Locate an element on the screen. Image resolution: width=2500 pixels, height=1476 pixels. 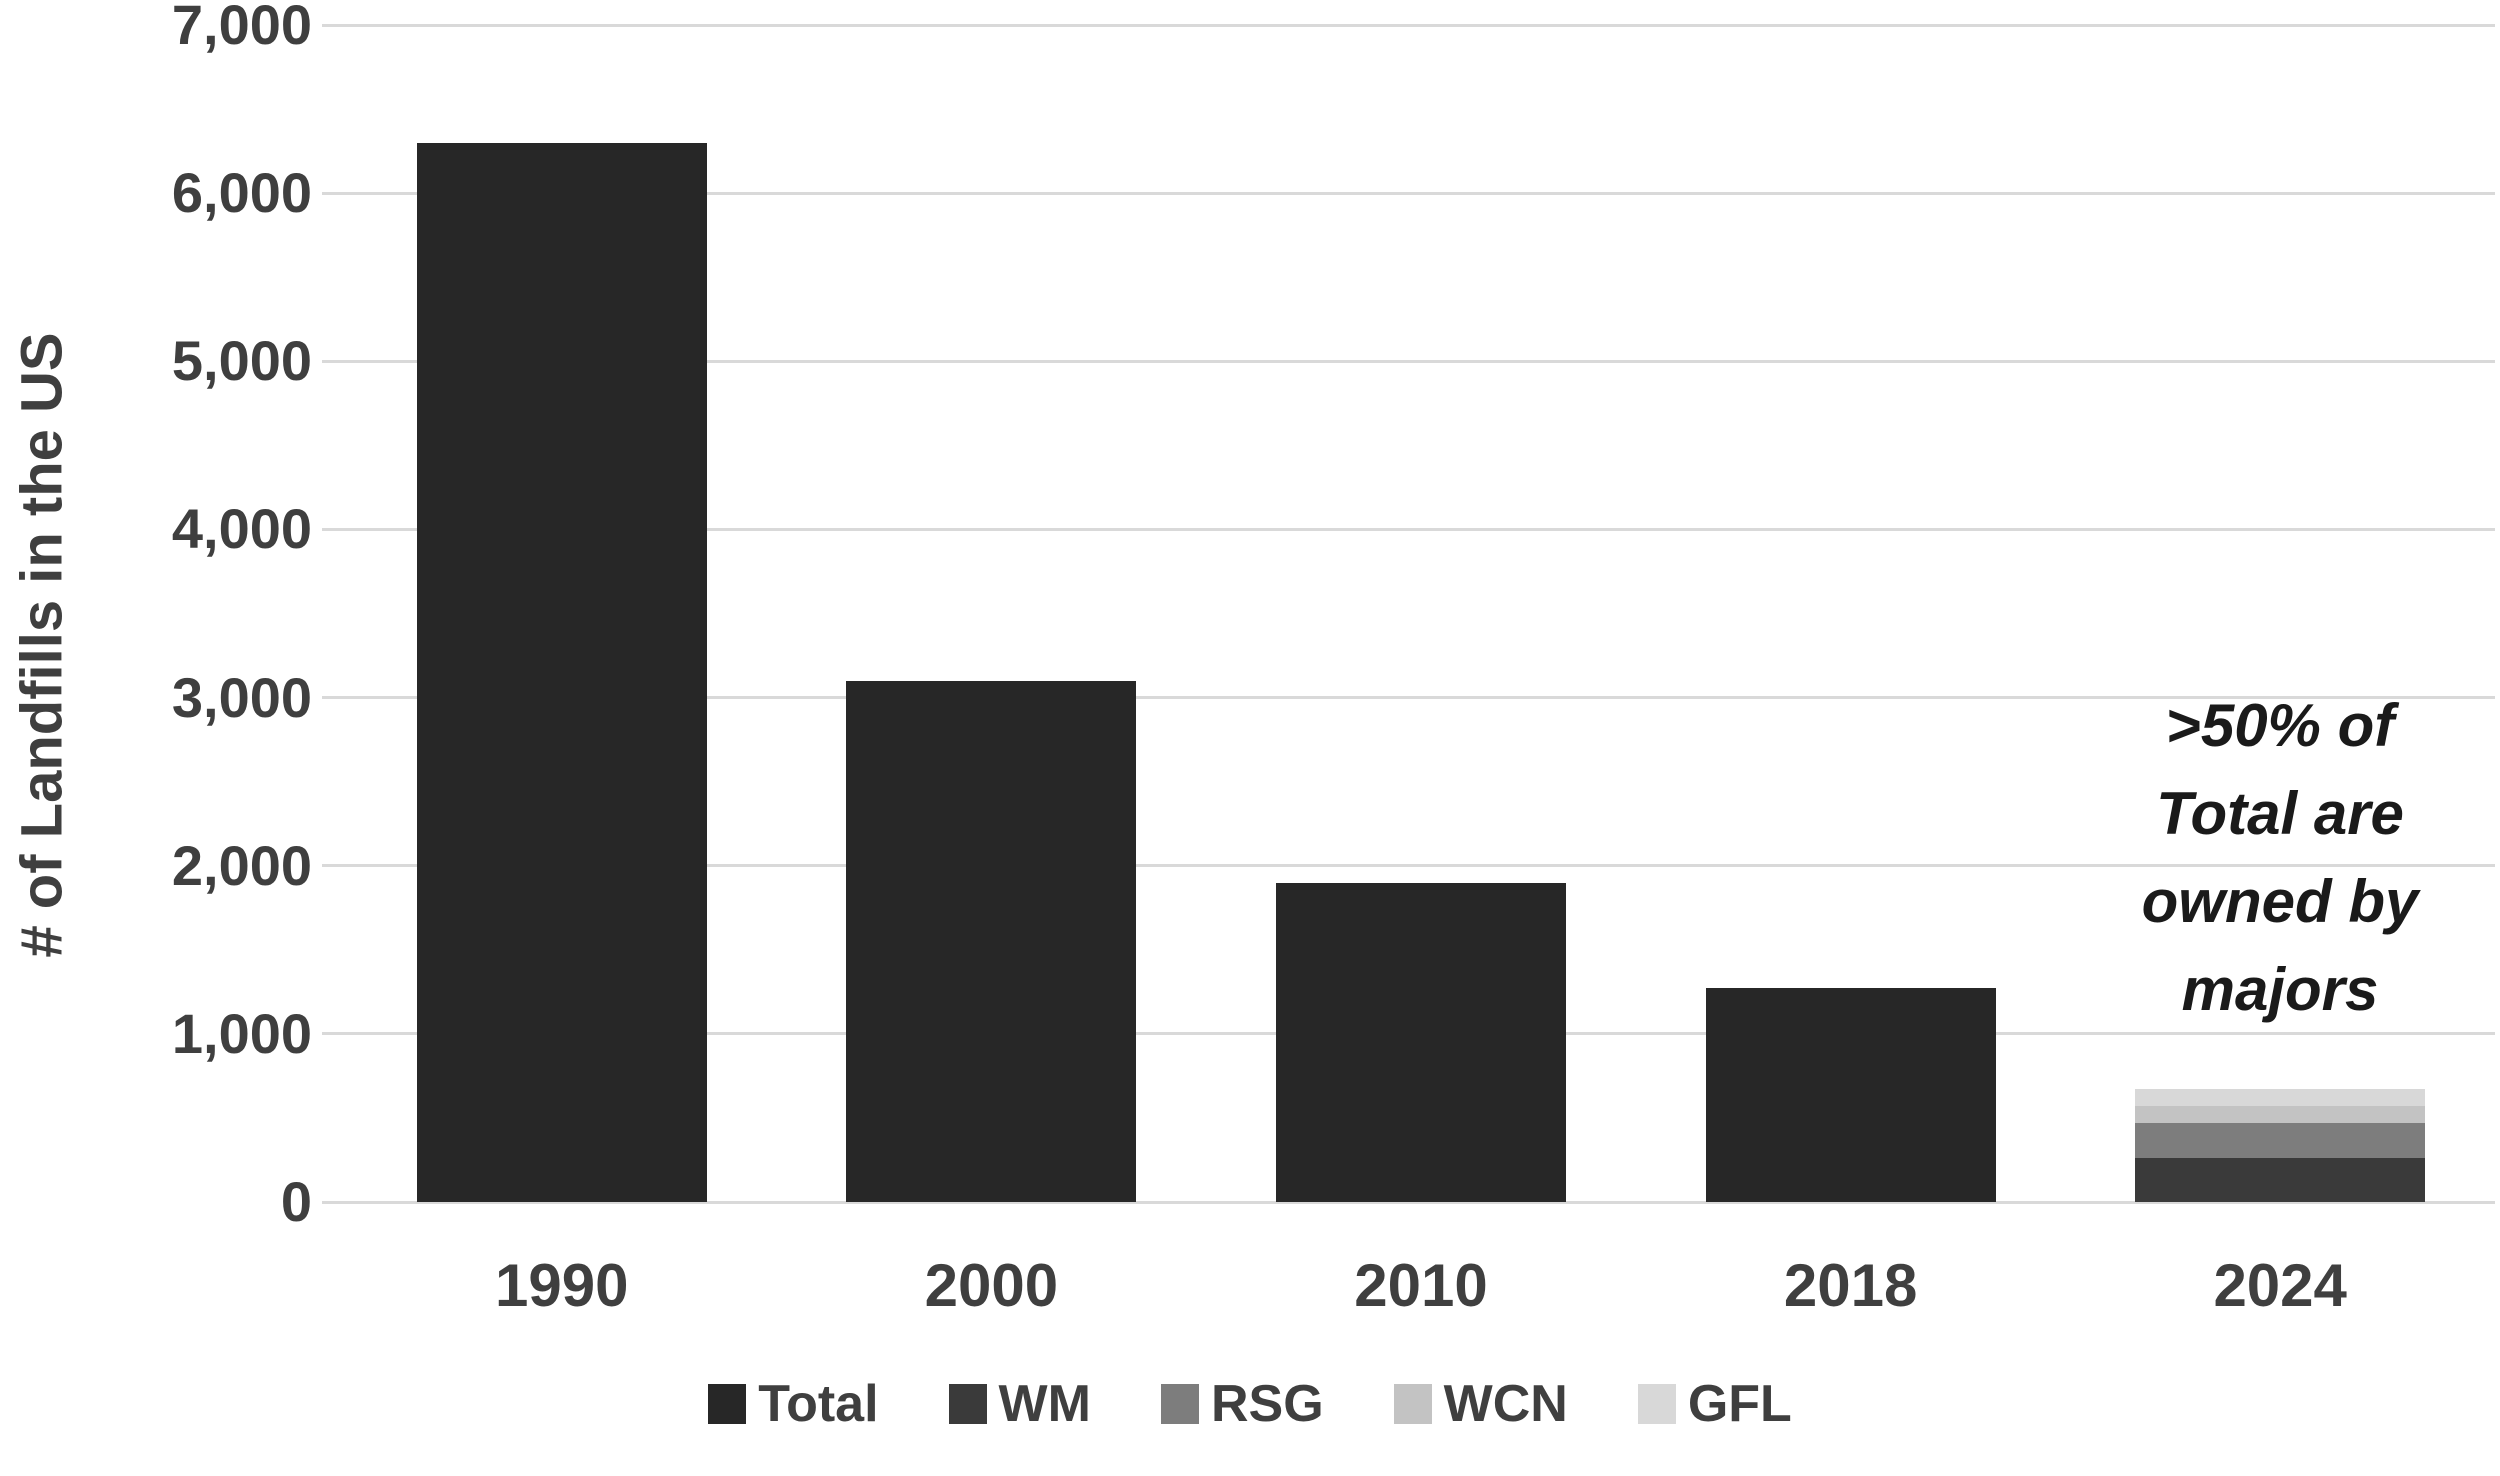
y-tick-label-3000: 3,000 is located at coordinates (241, 697).